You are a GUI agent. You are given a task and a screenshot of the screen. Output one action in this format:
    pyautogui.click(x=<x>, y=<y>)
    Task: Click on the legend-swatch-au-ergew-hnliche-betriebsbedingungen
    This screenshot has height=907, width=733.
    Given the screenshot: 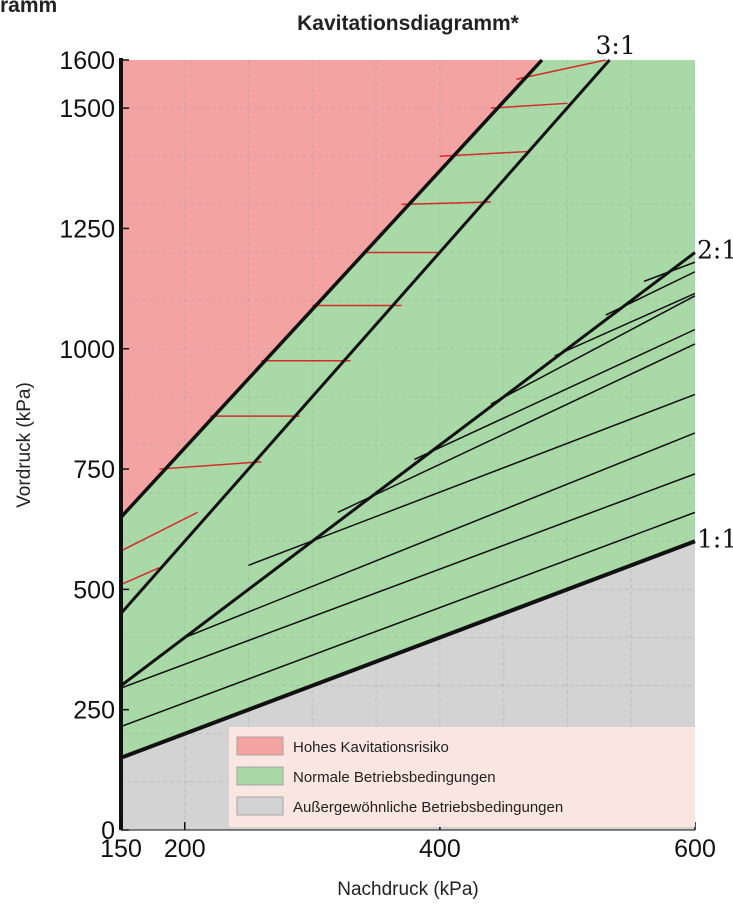 What is the action you would take?
    pyautogui.click(x=260, y=806)
    